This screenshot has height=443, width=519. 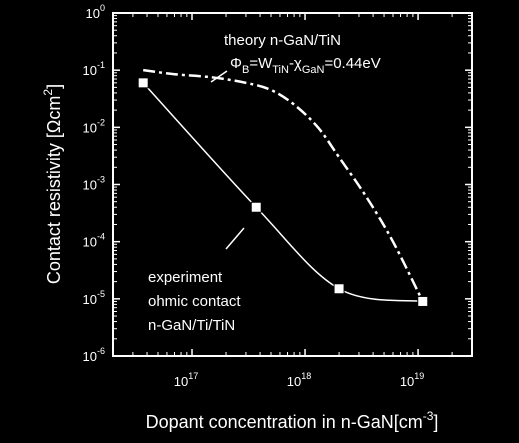 What do you see at coordinates (101, 237) in the screenshot?
I see `y-tick-exp: -4` at bounding box center [101, 237].